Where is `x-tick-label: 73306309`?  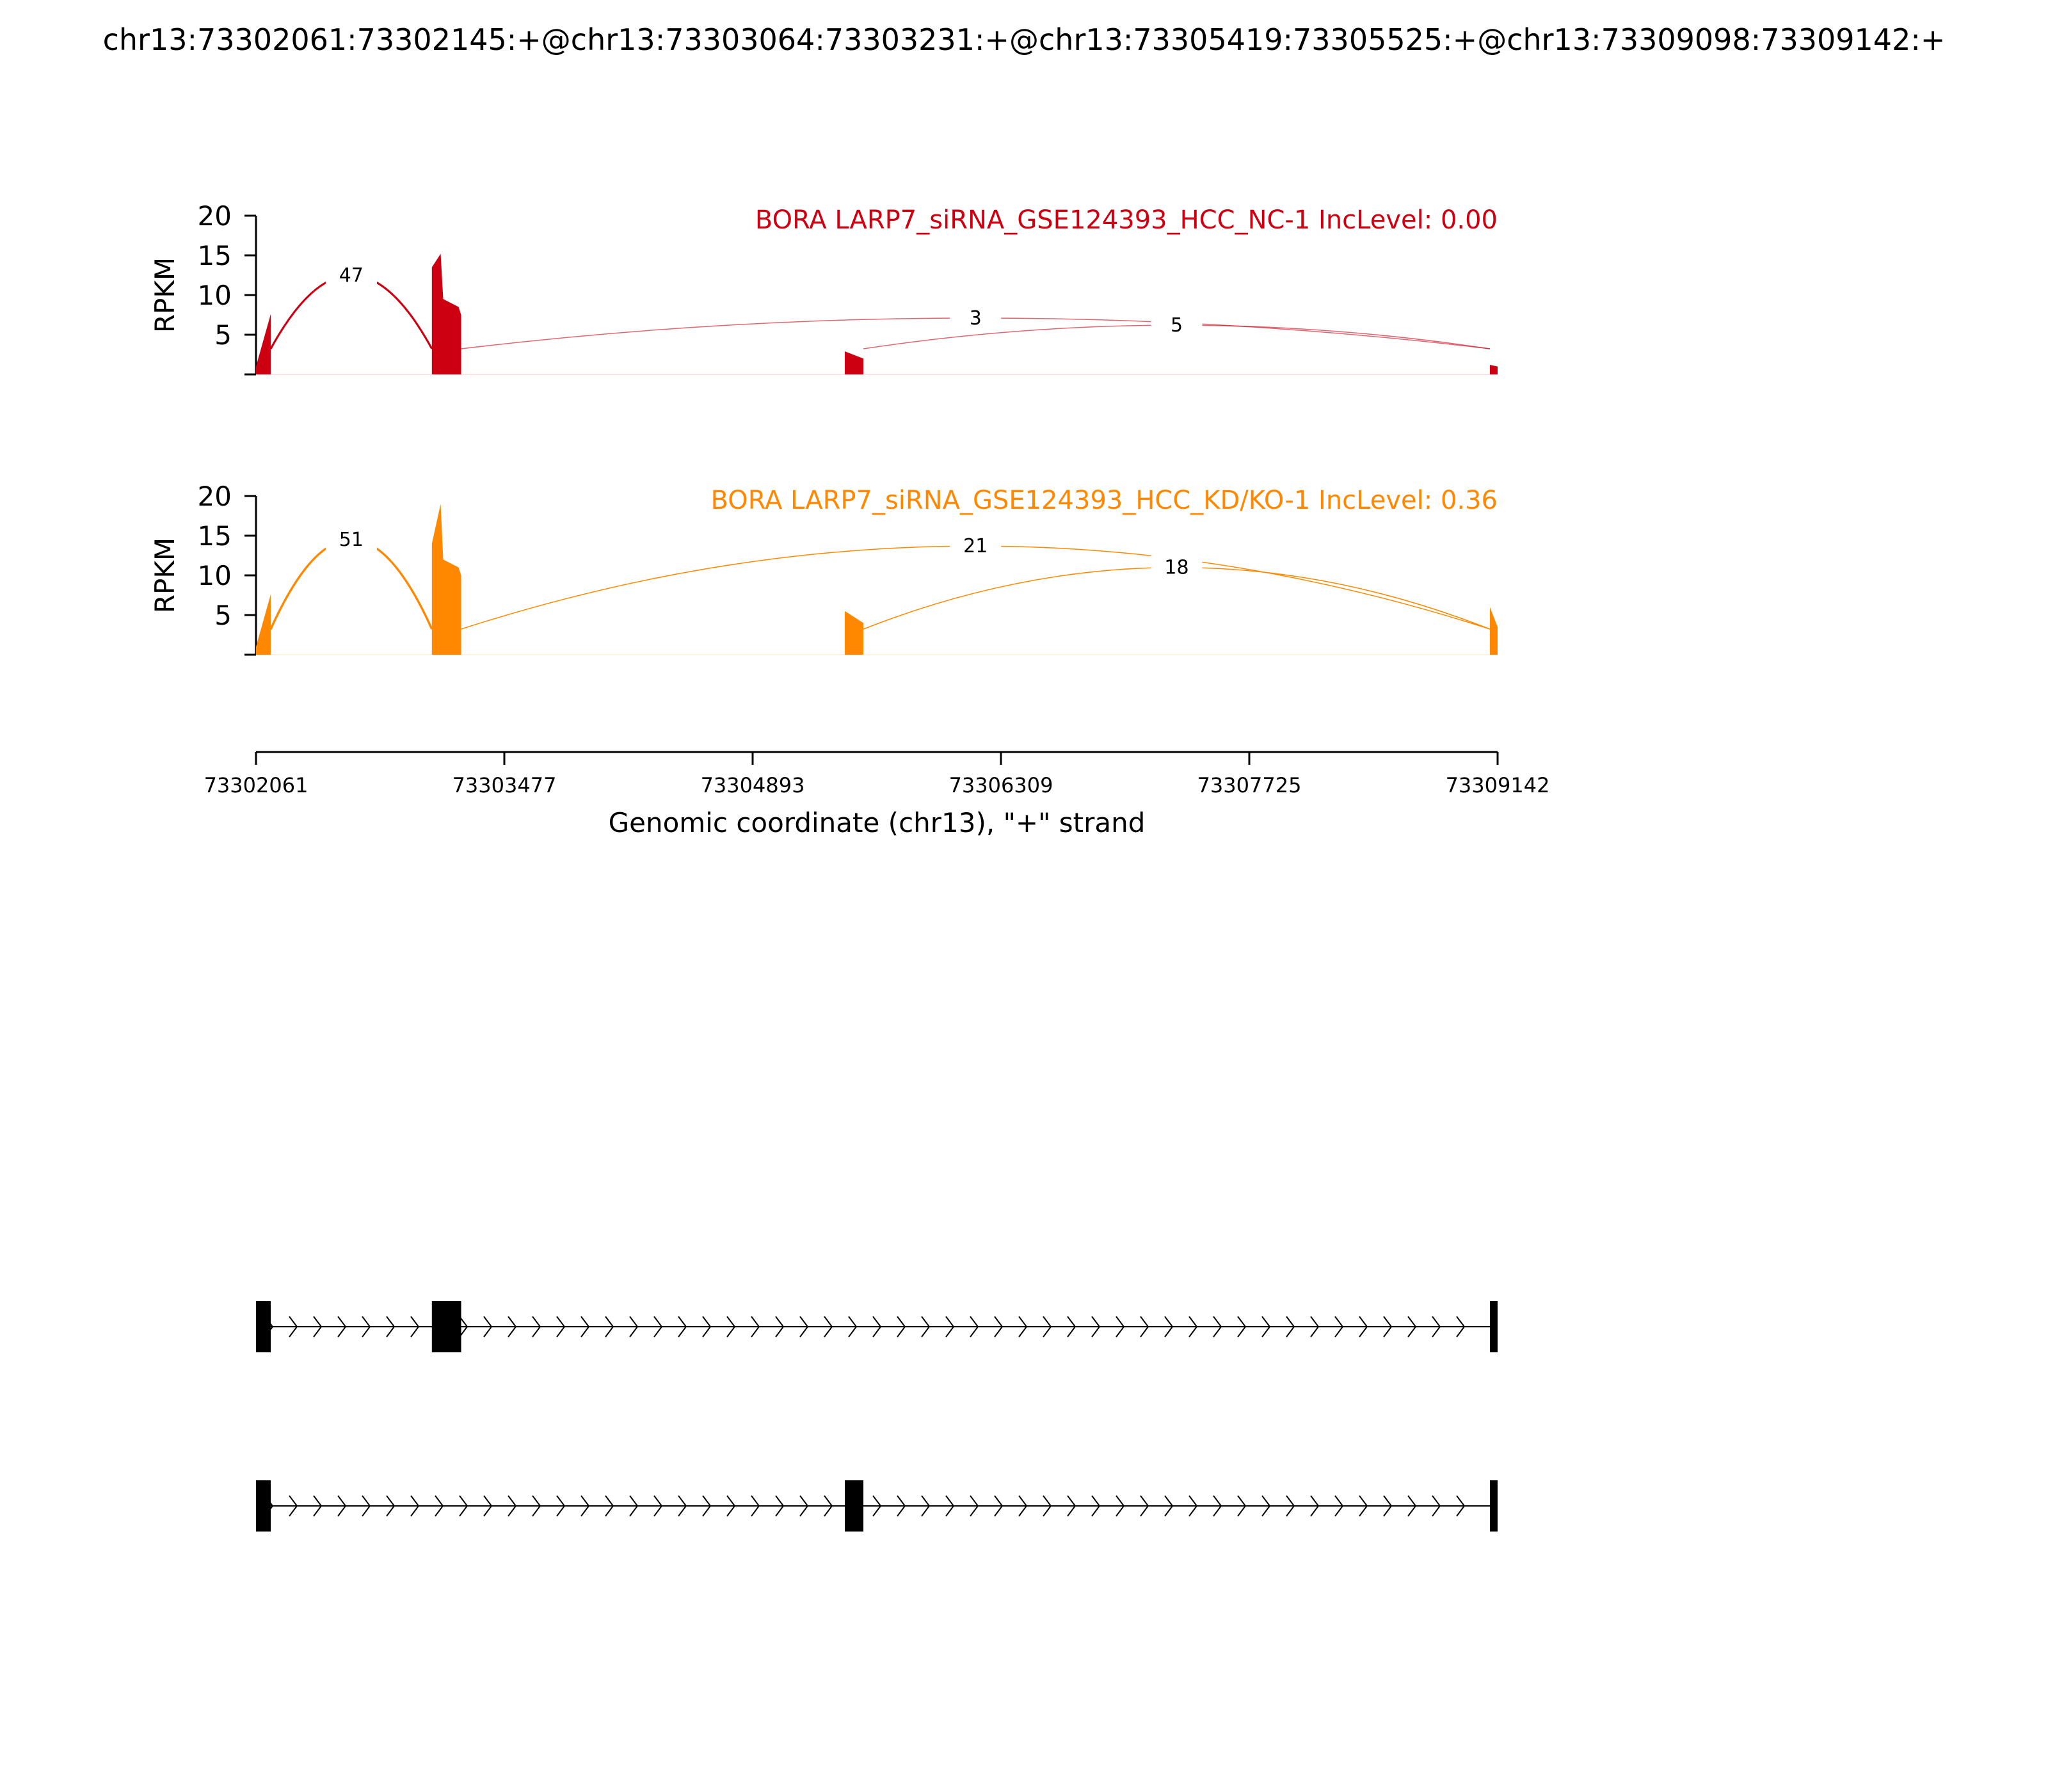
x-tick-label: 73306309 is located at coordinates (1001, 785).